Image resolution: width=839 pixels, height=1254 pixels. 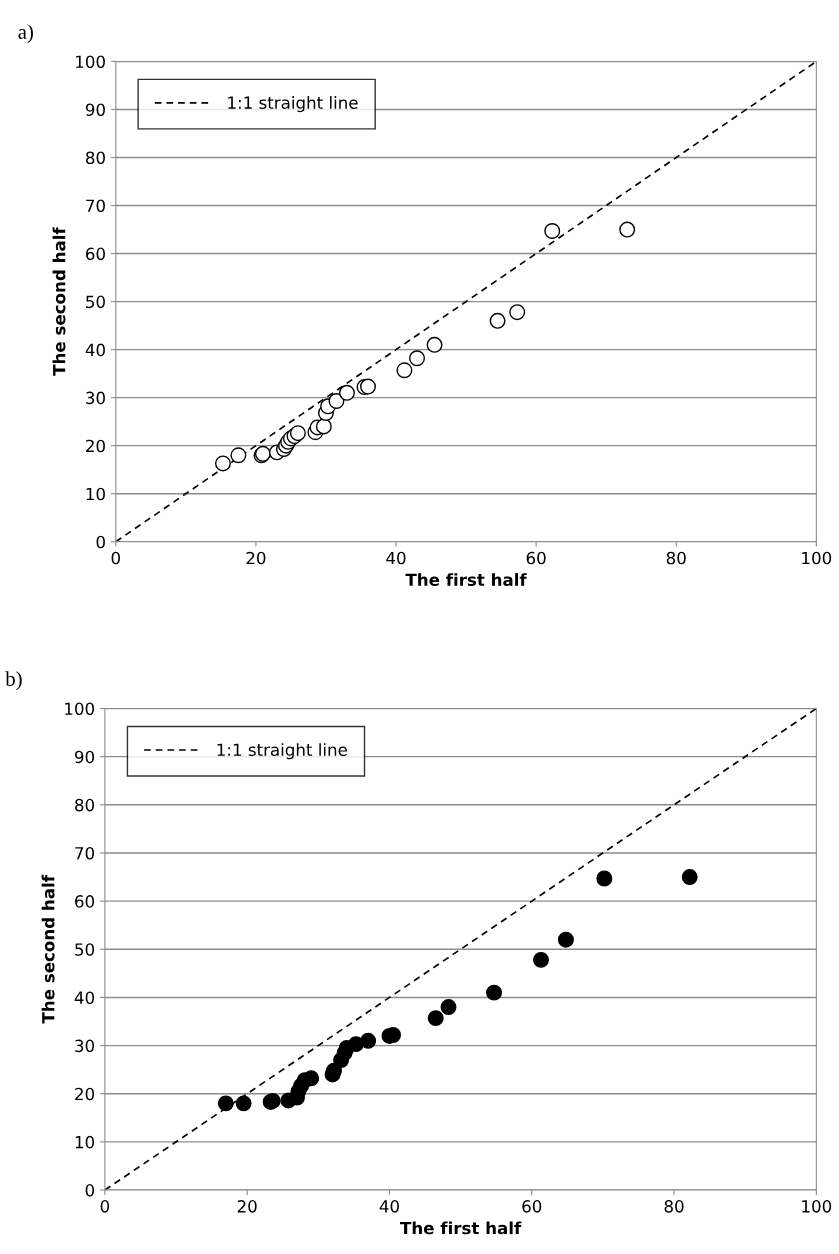 What do you see at coordinates (115, 558) in the screenshot?
I see `x-tick-label: 0` at bounding box center [115, 558].